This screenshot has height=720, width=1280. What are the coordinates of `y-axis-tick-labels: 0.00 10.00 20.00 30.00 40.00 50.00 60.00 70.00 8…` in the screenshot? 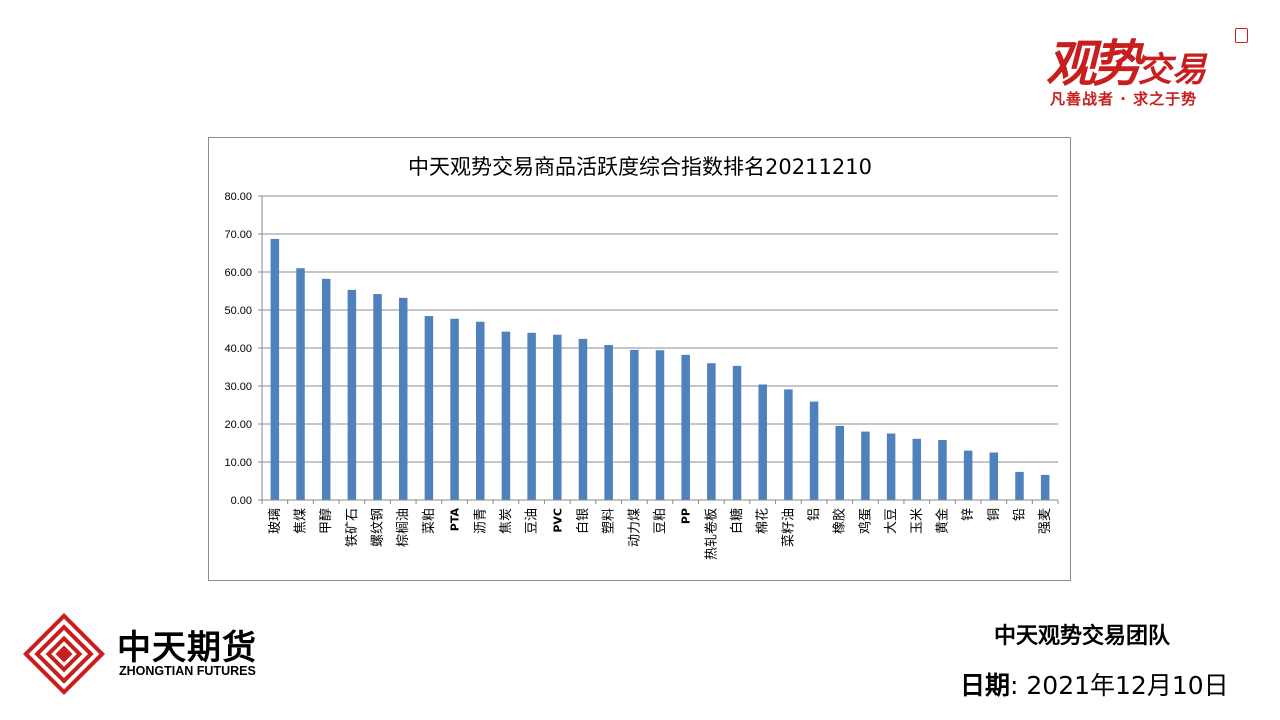 It's located at (243, 349).